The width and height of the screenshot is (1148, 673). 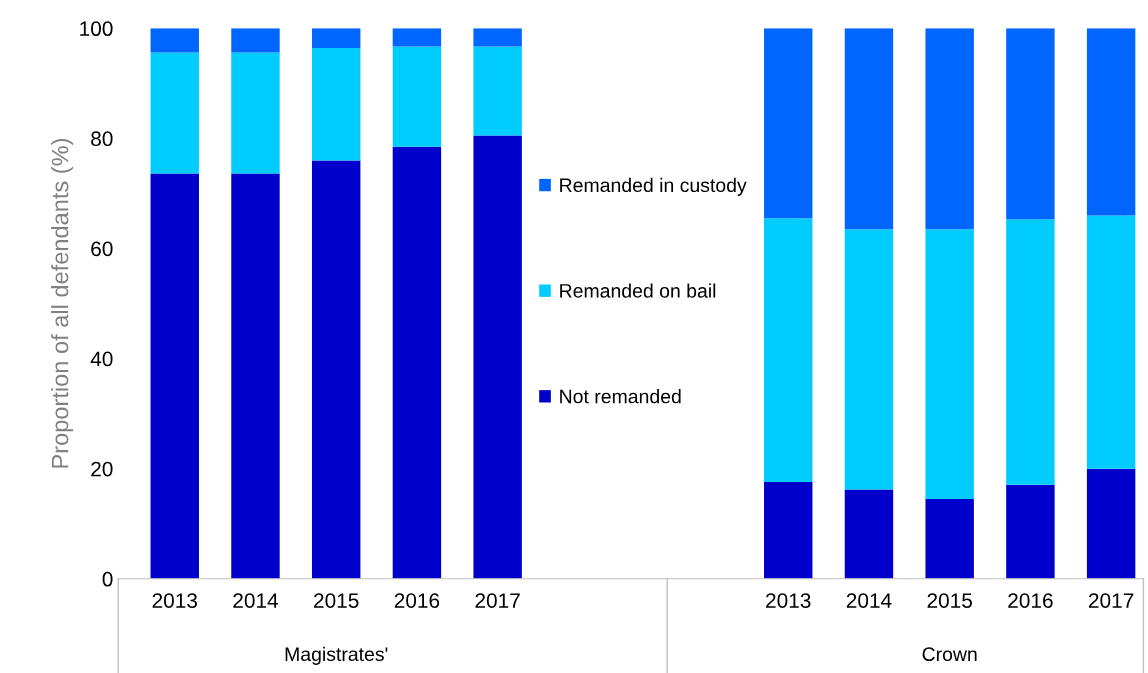 I want to click on legend-label: Remanded in custody, so click(x=653, y=186).